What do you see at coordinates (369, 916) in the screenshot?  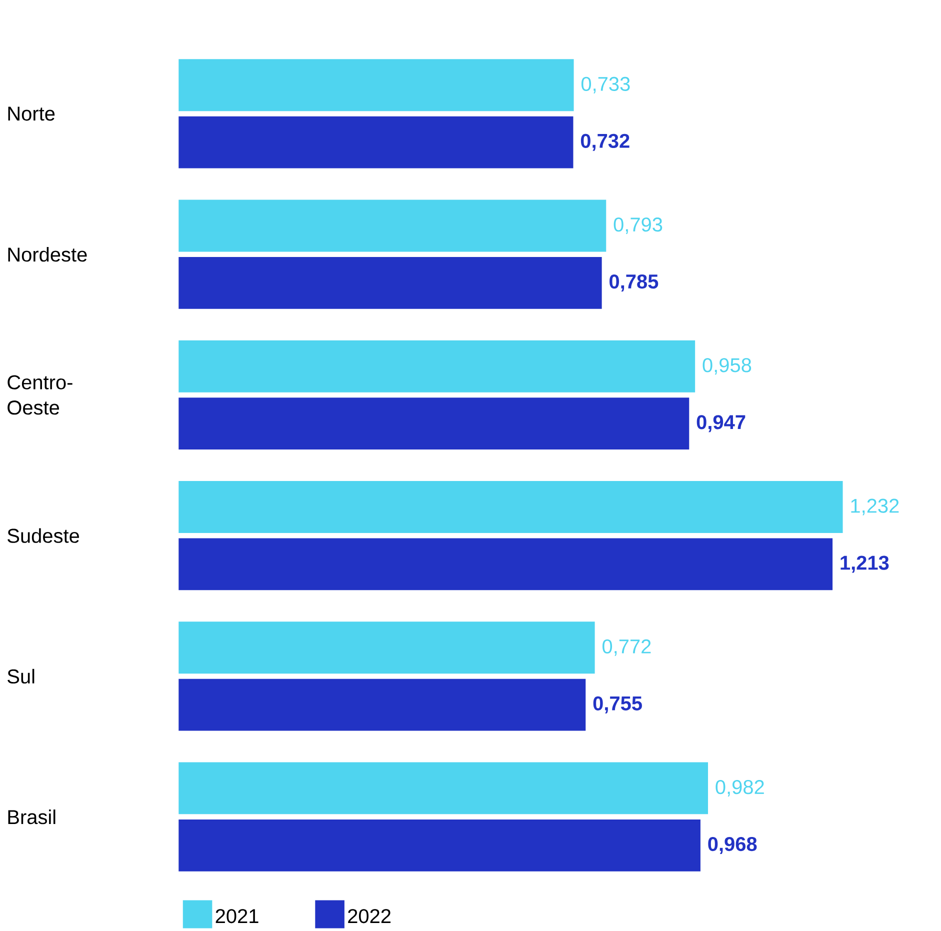 I see `legend-label: 2022` at bounding box center [369, 916].